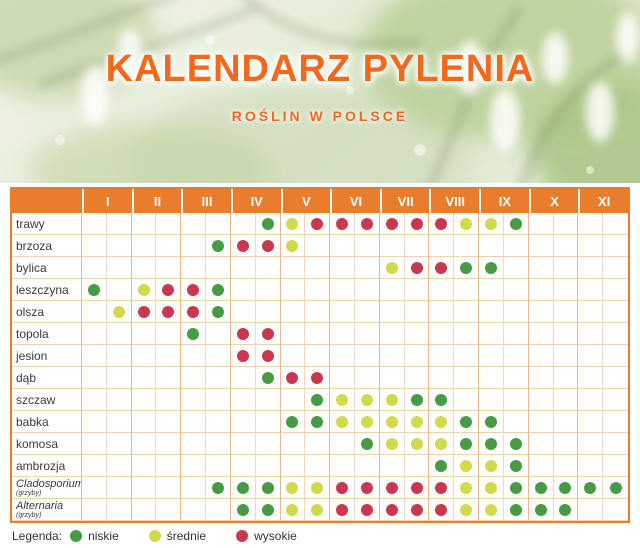  What do you see at coordinates (504, 201) in the screenshot?
I see `month-header-IX: IX` at bounding box center [504, 201].